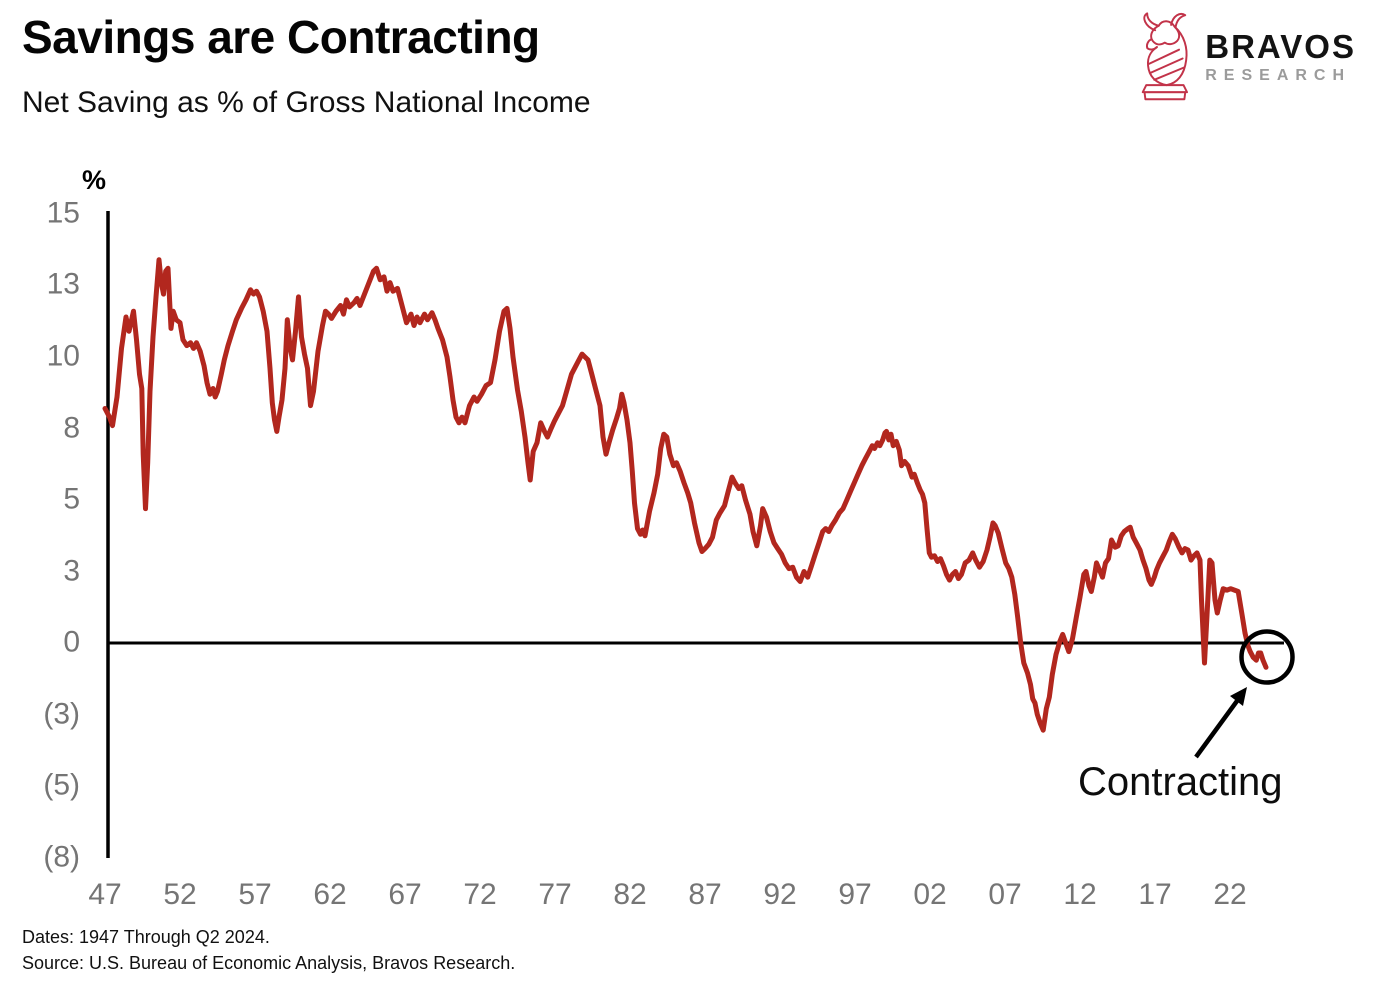  What do you see at coordinates (1238, 696) in the screenshot?
I see `annotation-arrow-head` at bounding box center [1238, 696].